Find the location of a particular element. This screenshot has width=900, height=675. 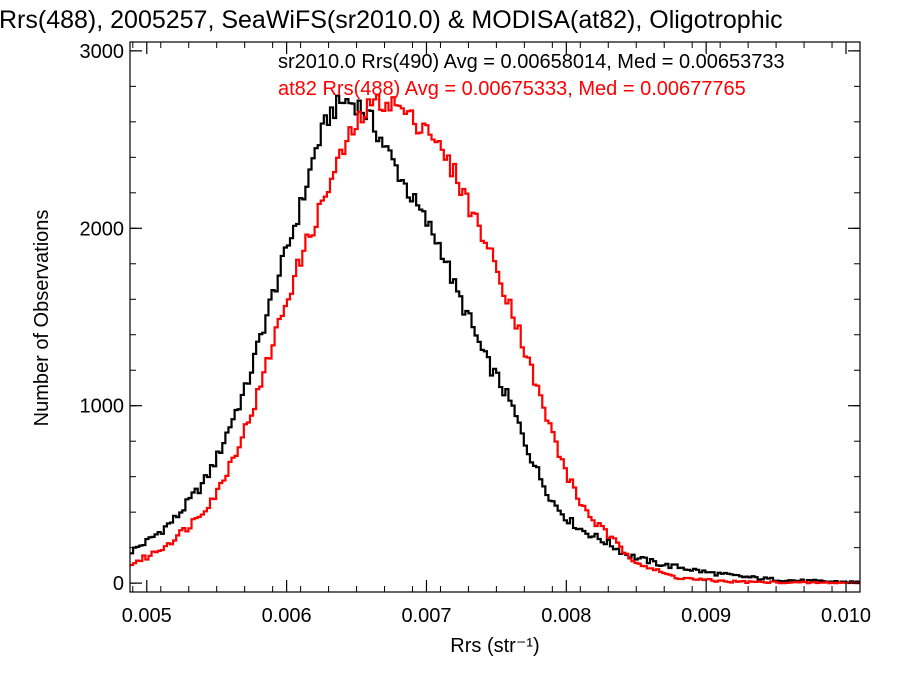

x-tick-label: 0.010 is located at coordinates (846, 616).